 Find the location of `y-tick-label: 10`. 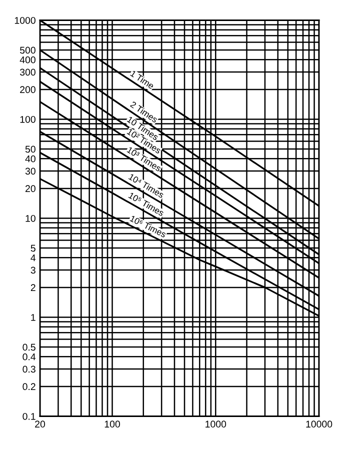

y-tick-label: 10 is located at coordinates (31, 218).